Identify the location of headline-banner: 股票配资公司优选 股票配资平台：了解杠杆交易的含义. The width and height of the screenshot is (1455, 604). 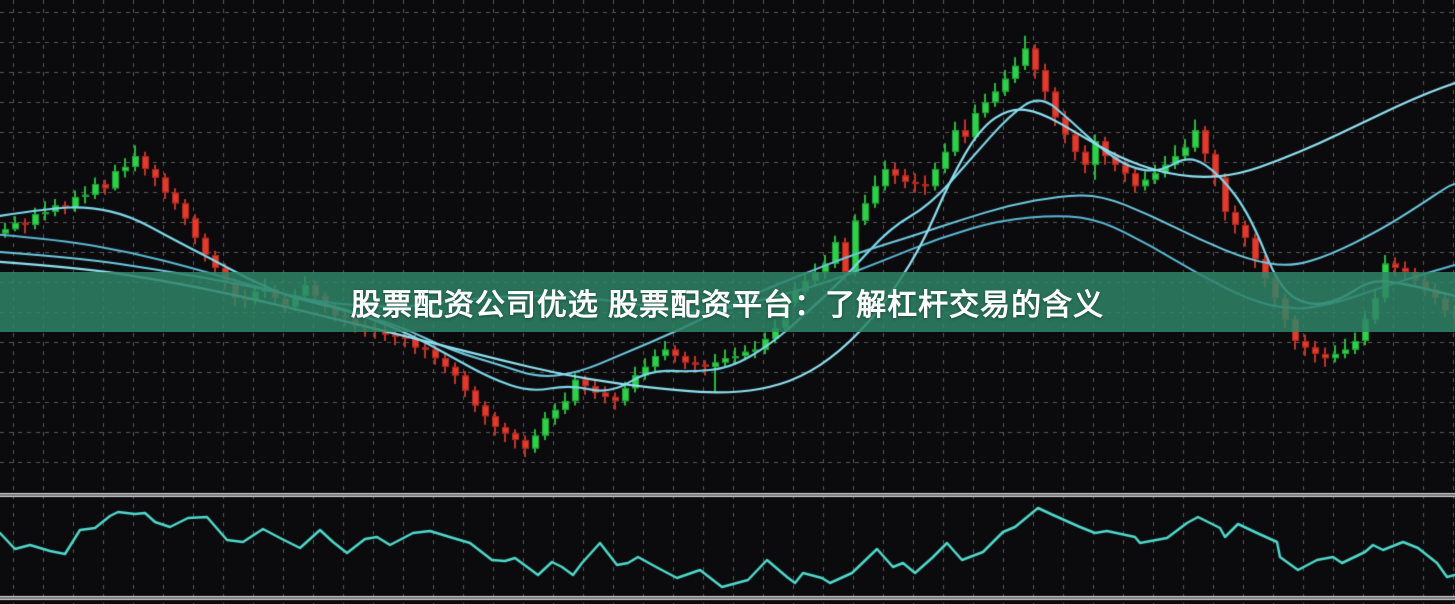
(727, 302).